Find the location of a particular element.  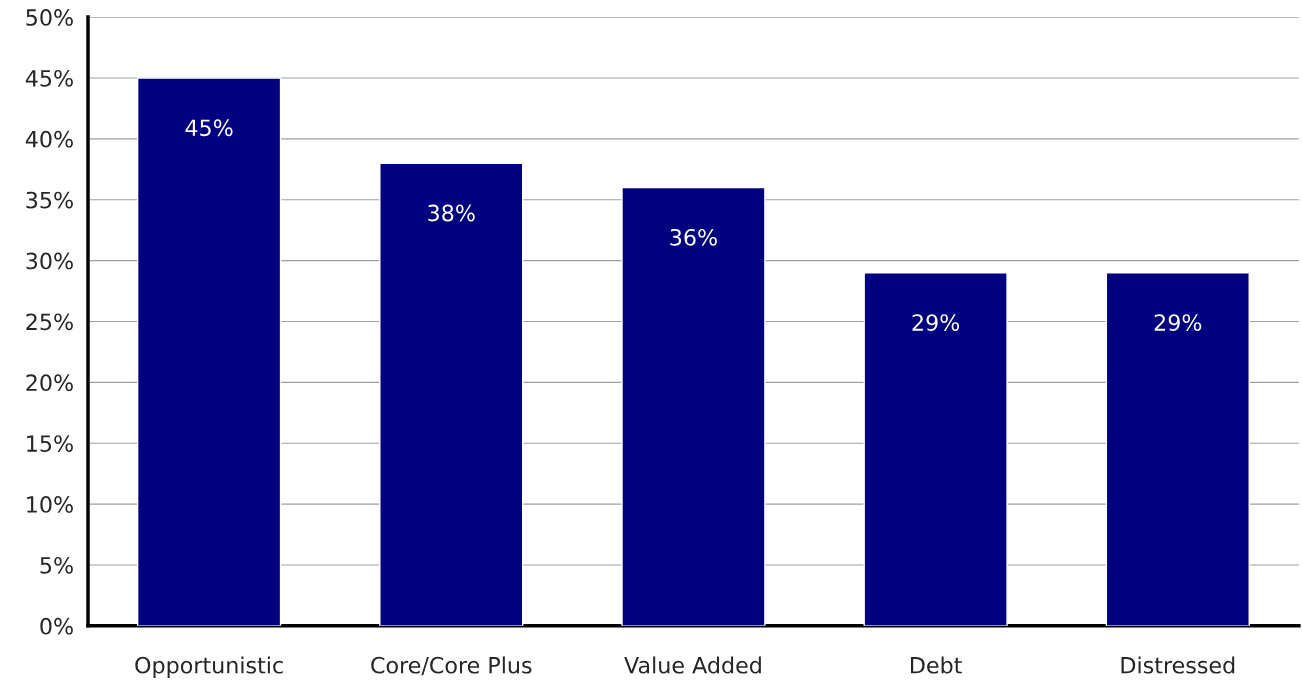

y-tick-label: 5% is located at coordinates (56, 565).